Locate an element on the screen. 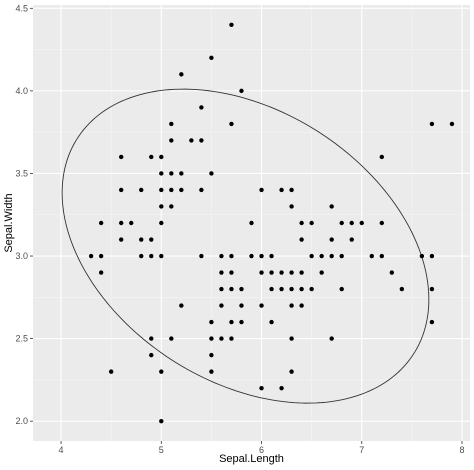 Image resolution: width=474 pixels, height=470 pixels. x-tick-label: 4 is located at coordinates (61, 450).